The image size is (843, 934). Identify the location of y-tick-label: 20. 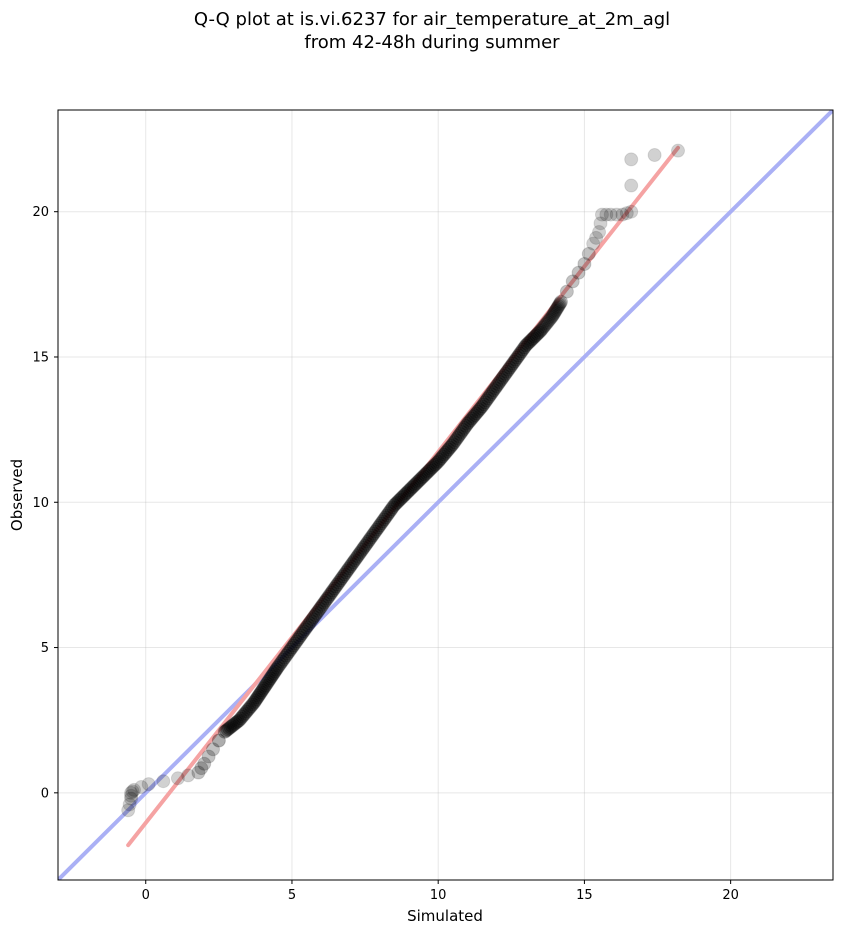
(40, 212).